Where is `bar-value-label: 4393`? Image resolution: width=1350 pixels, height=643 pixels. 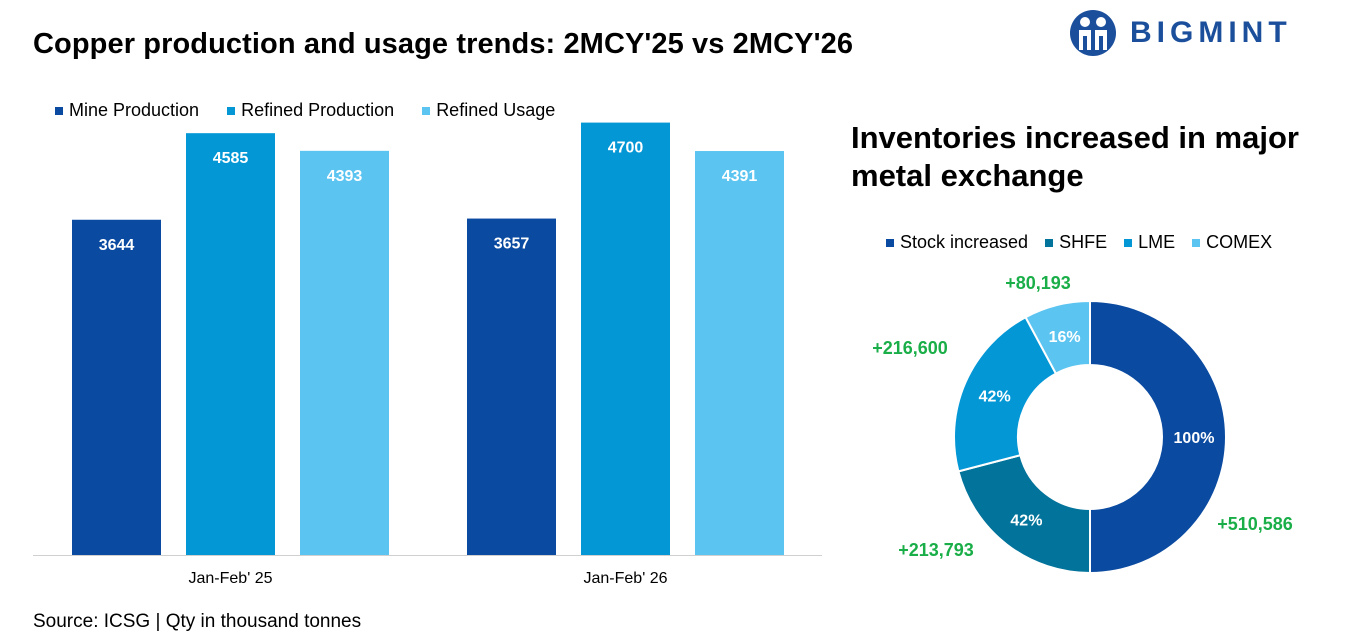 bar-value-label: 4393 is located at coordinates (345, 176).